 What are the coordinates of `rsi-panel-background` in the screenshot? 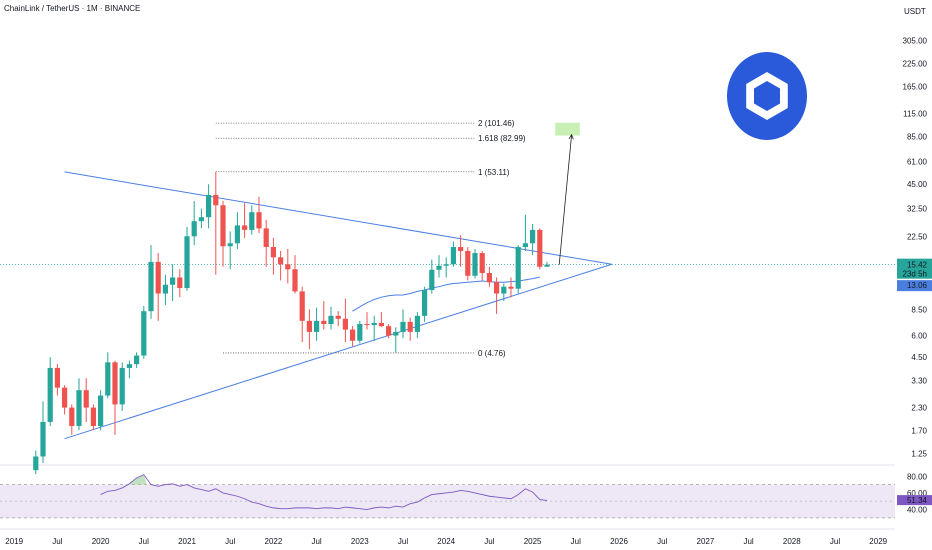 It's located at (447, 501).